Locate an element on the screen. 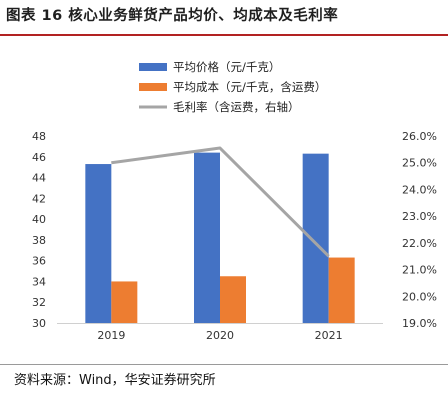 The height and width of the screenshot is (402, 448). right-tick-label: 21.0% is located at coordinates (419, 270).